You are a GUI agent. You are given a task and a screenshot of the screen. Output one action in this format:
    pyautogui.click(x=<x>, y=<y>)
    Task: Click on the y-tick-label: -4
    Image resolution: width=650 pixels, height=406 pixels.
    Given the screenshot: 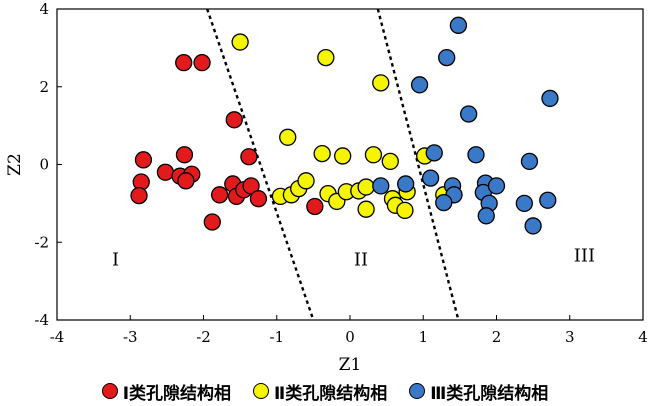 What is the action you would take?
    pyautogui.click(x=41, y=320)
    